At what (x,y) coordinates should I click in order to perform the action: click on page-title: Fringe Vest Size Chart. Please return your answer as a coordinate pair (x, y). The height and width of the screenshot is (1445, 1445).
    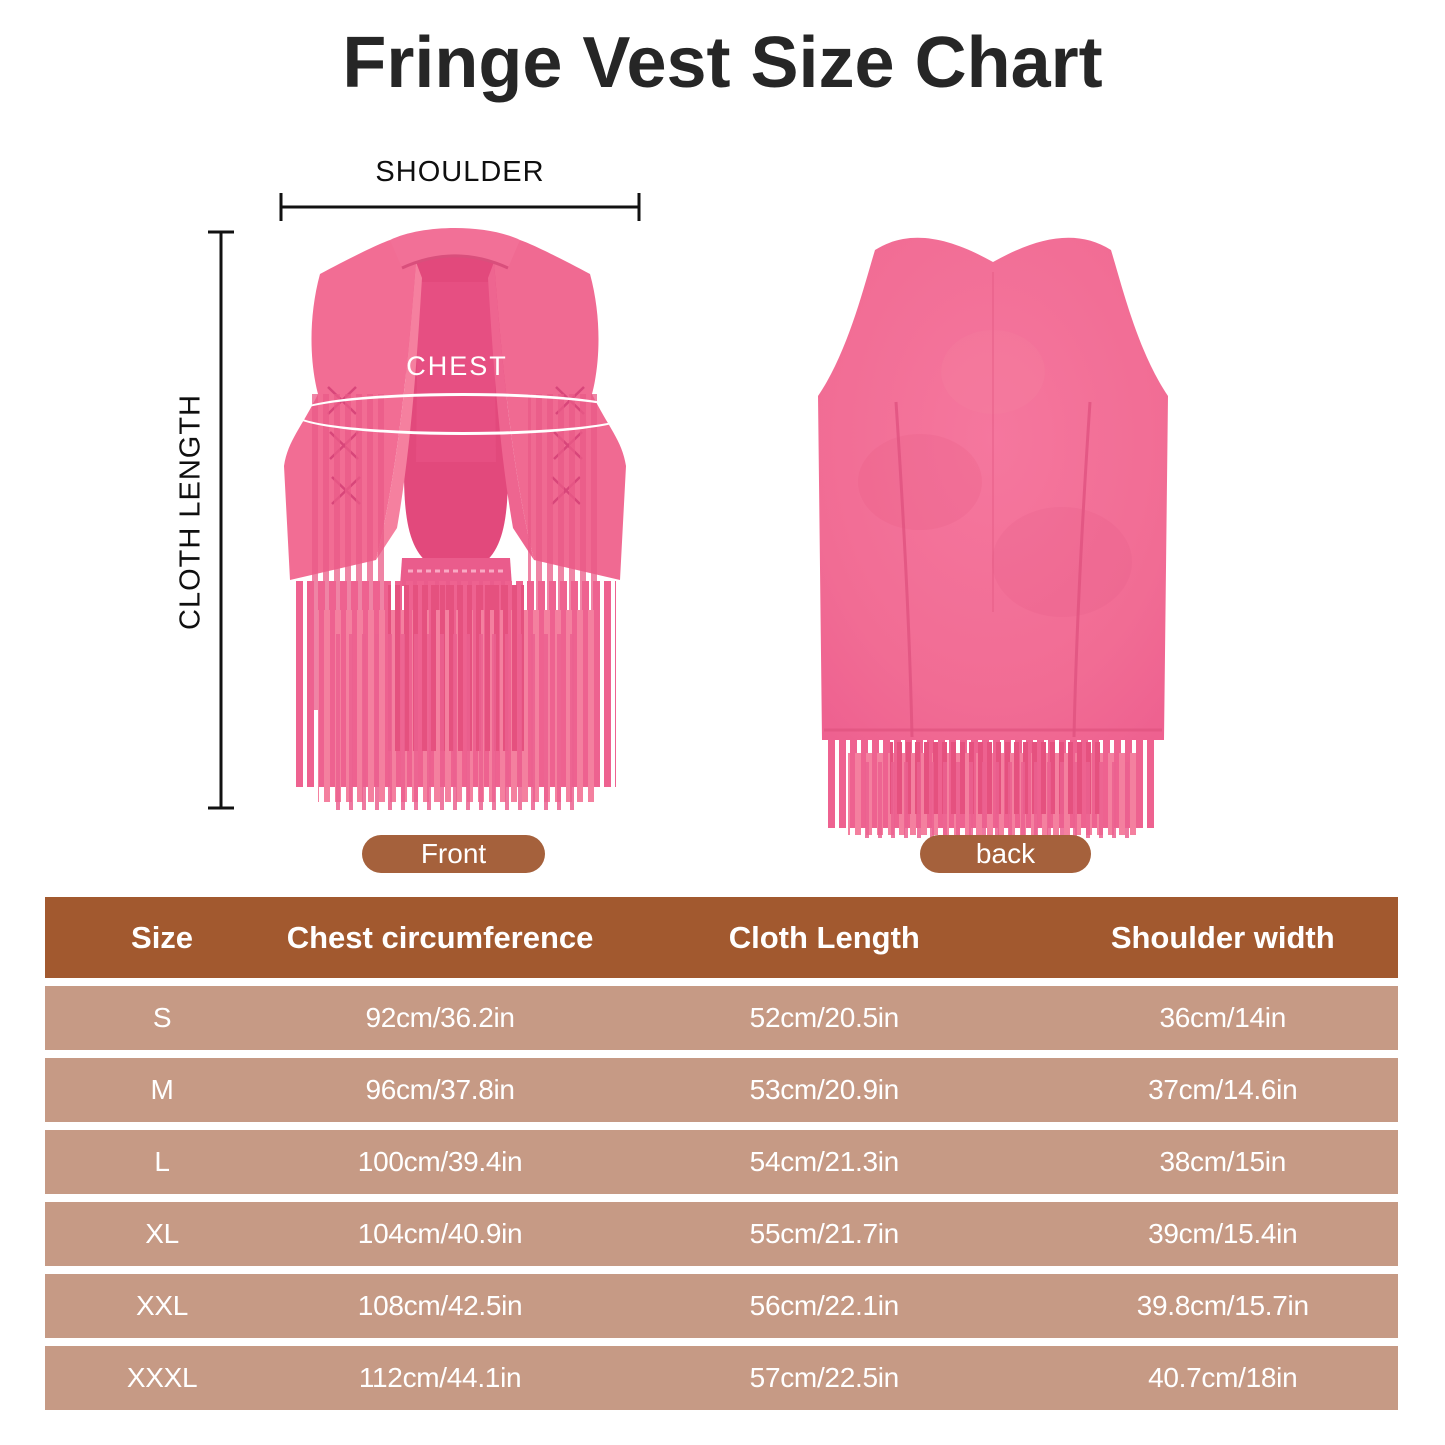
    Looking at the image, I should click on (722, 63).